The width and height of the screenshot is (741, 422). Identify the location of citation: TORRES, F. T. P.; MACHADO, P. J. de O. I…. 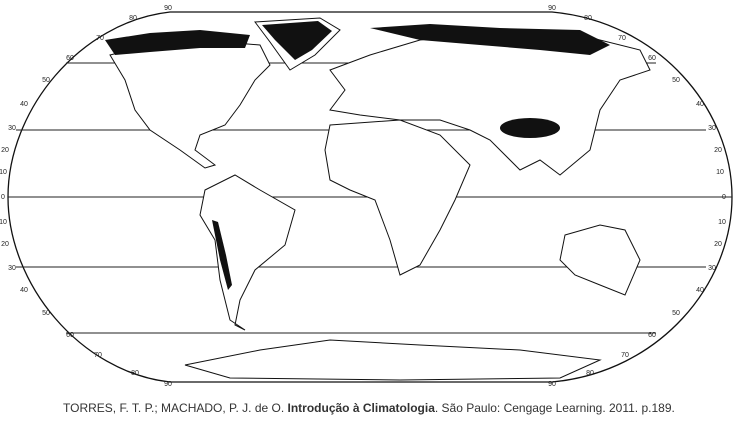
(369, 408).